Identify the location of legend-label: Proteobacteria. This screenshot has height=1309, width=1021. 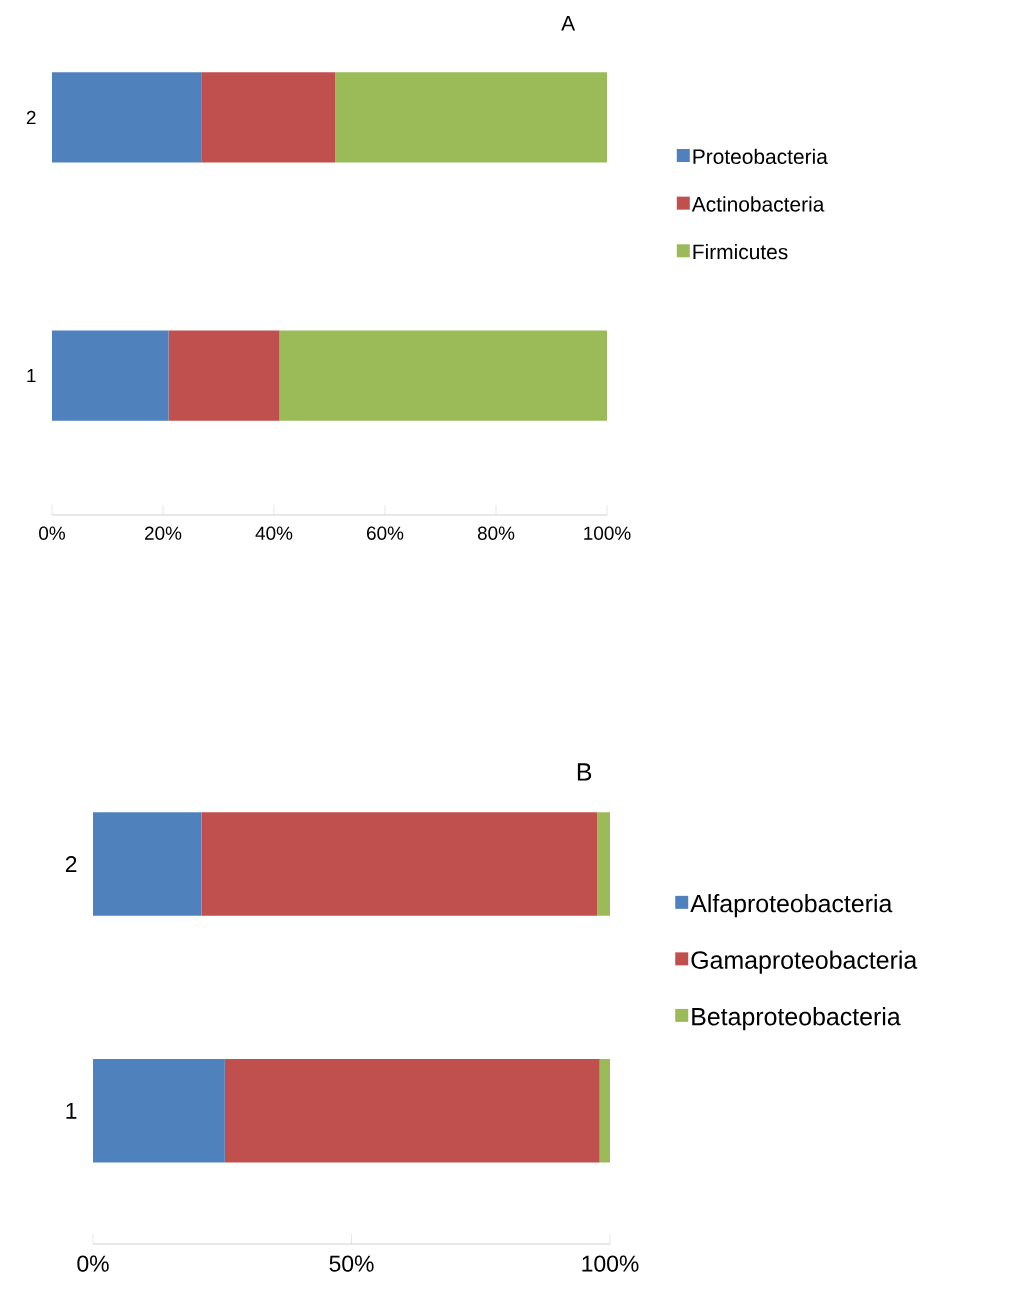
(760, 156).